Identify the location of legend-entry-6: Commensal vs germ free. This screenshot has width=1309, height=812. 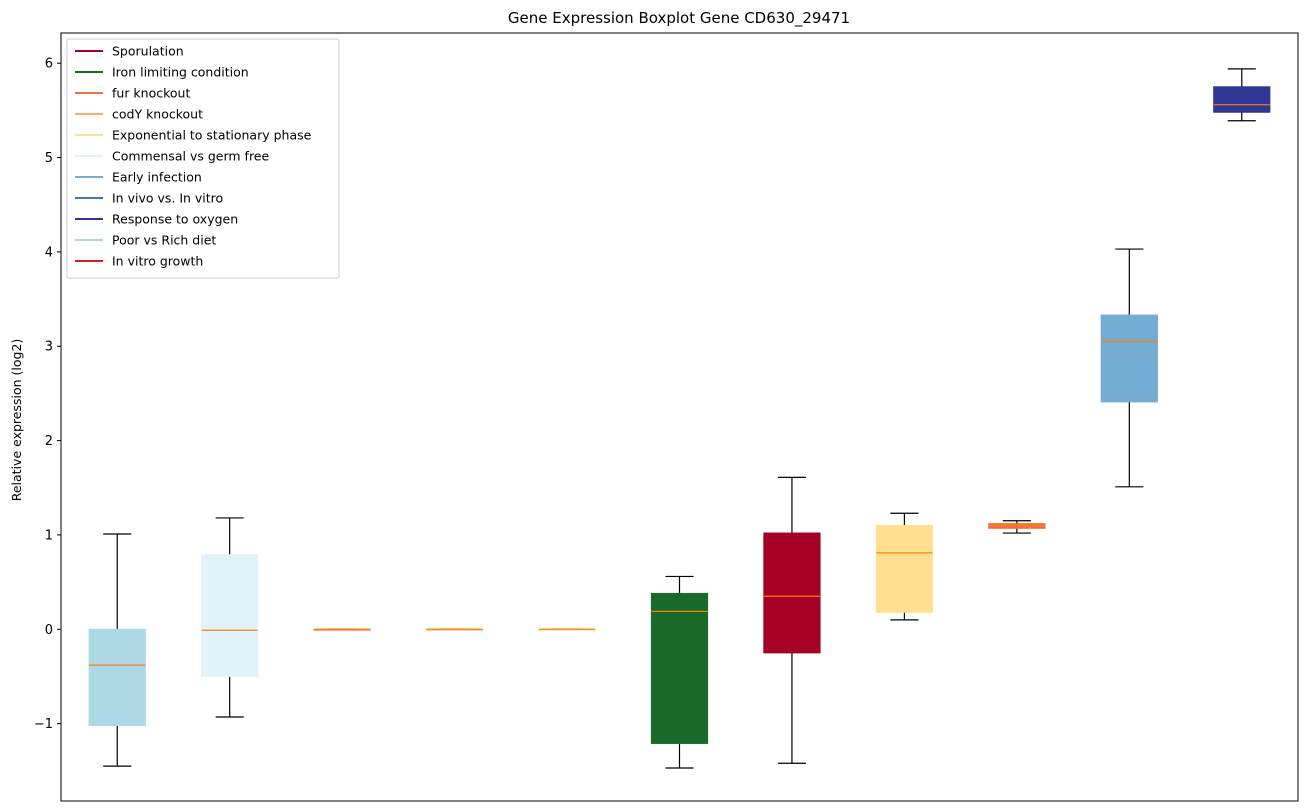
(172, 156).